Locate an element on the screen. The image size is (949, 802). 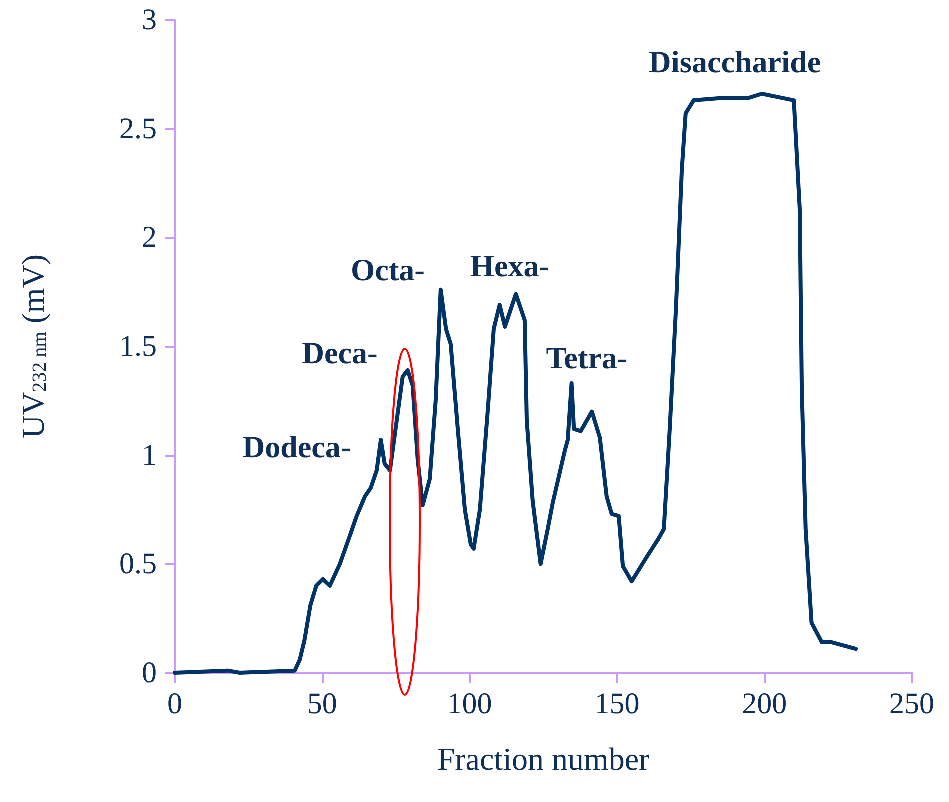
annotation: Tetra- is located at coordinates (587, 358).